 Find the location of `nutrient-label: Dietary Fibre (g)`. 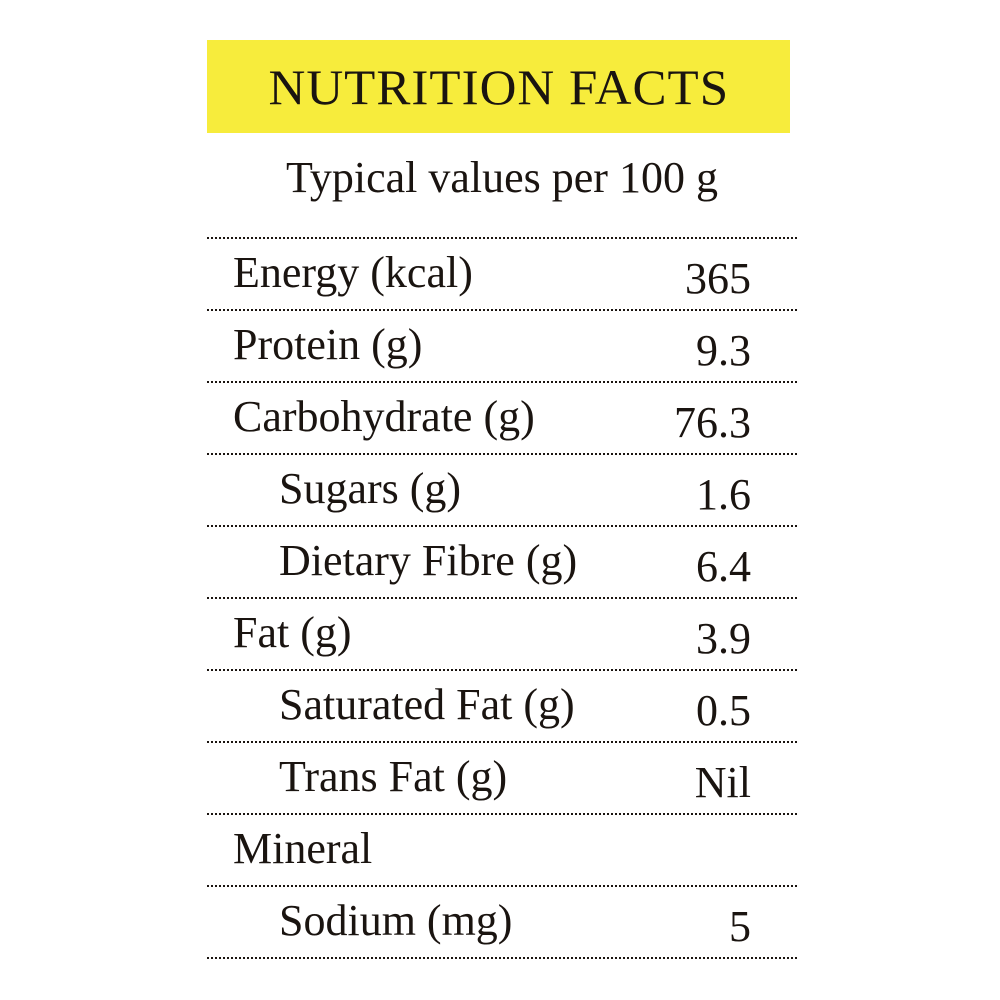

nutrient-label: Dietary Fibre (g) is located at coordinates (428, 560).